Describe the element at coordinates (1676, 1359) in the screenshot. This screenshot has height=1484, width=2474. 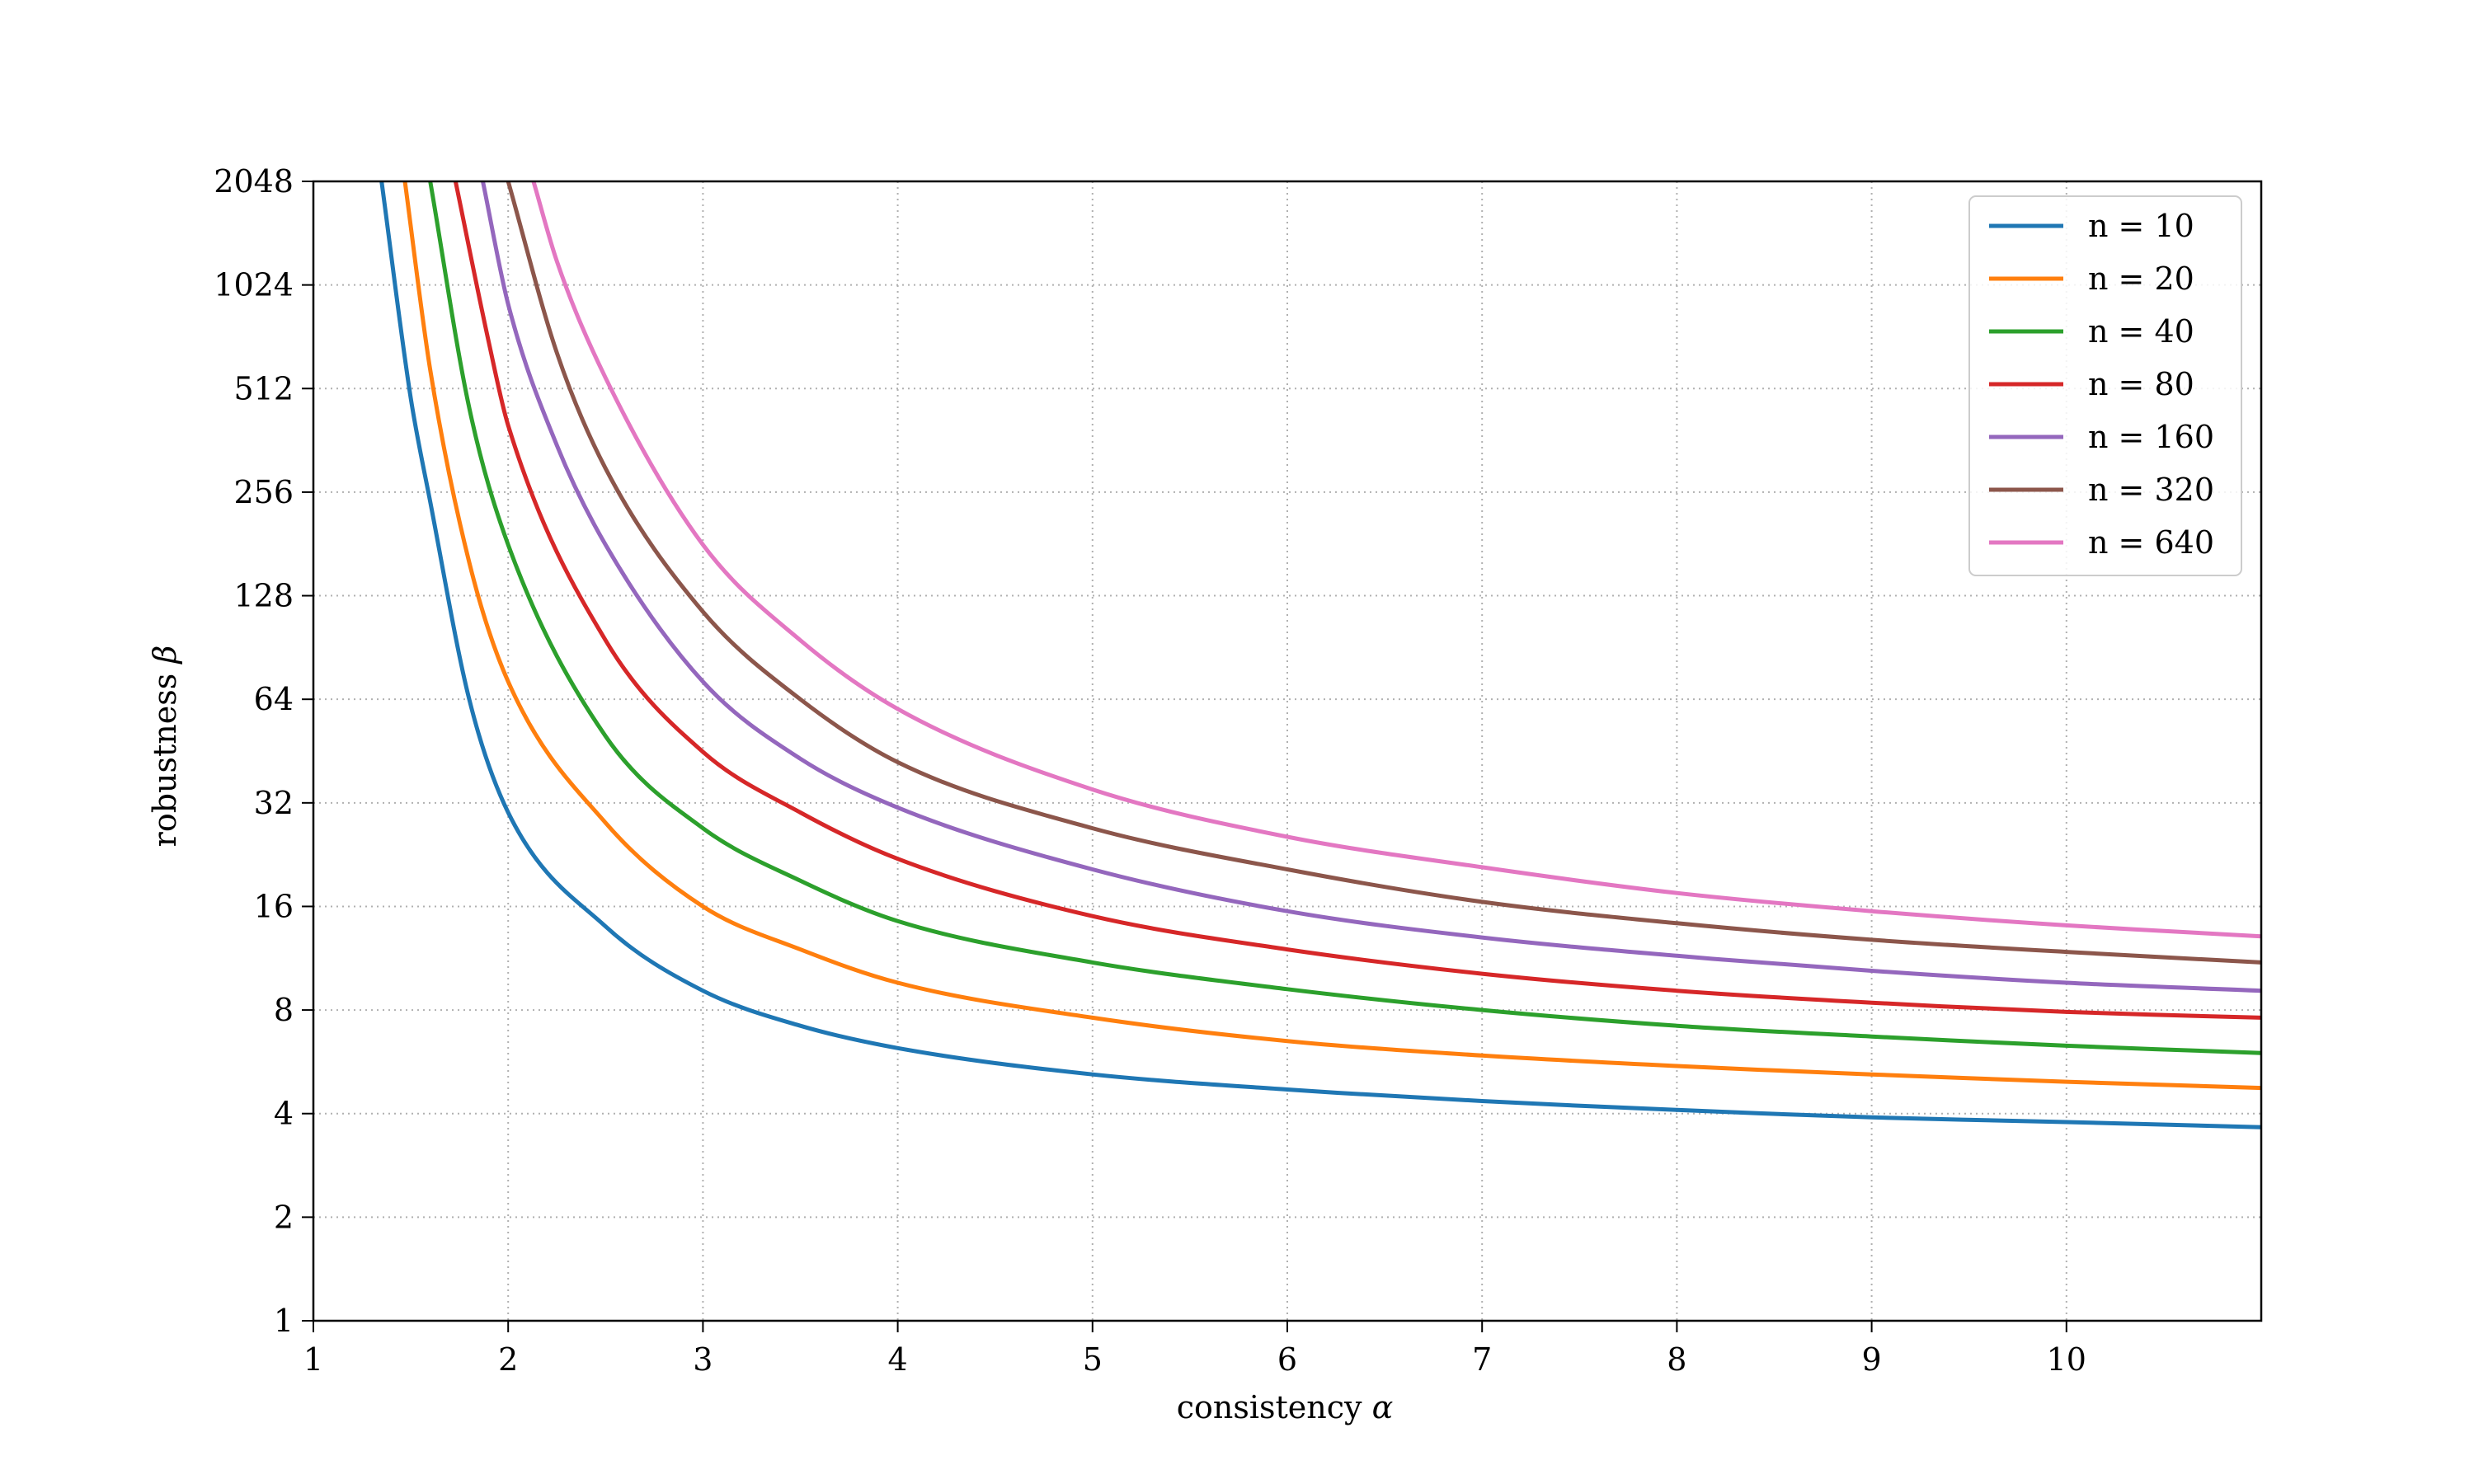
I see `x-tick-label: 8` at that location.